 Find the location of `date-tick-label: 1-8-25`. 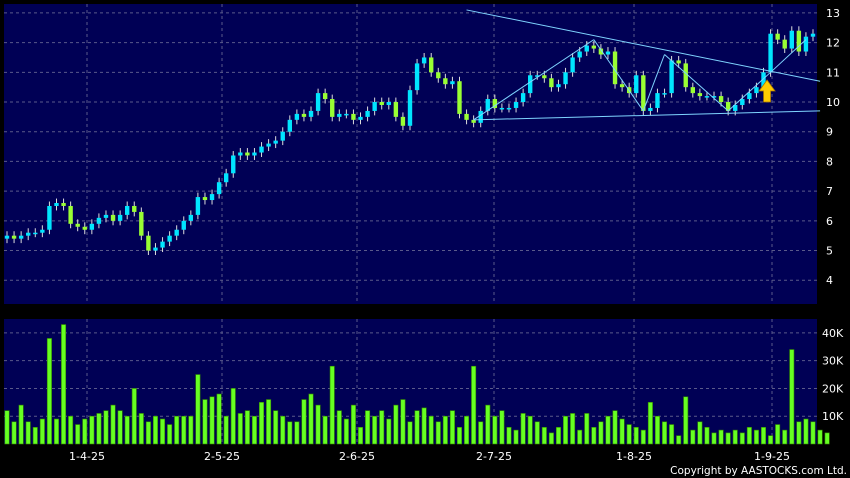

date-tick-label: 1-8-25 is located at coordinates (634, 456).